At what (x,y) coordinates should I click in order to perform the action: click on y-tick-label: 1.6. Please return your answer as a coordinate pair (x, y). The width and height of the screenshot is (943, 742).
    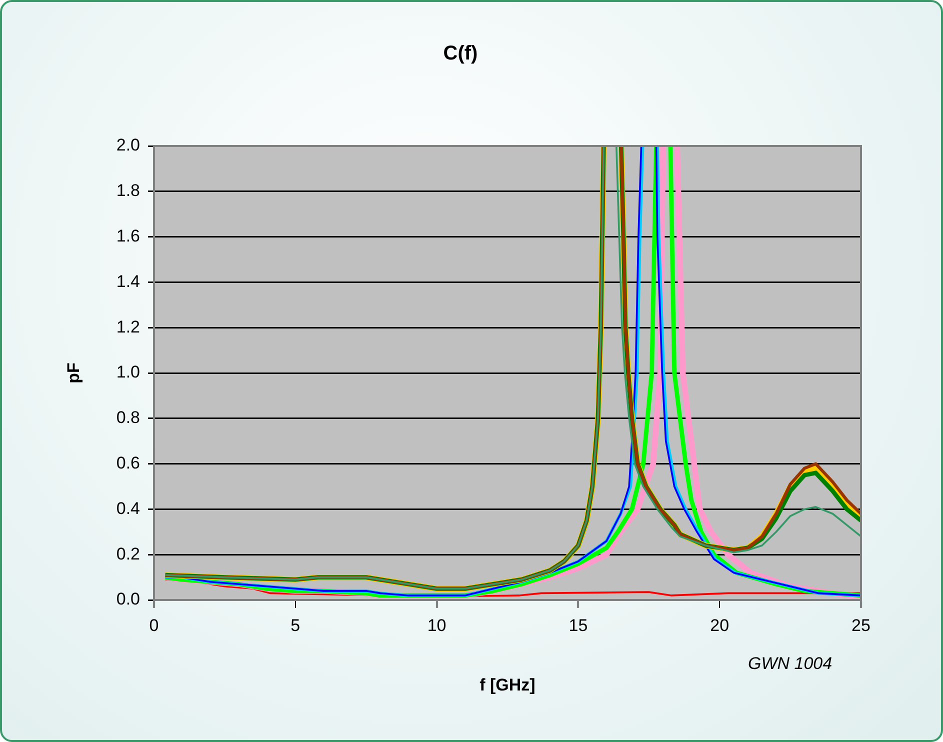
    Looking at the image, I should click on (128, 236).